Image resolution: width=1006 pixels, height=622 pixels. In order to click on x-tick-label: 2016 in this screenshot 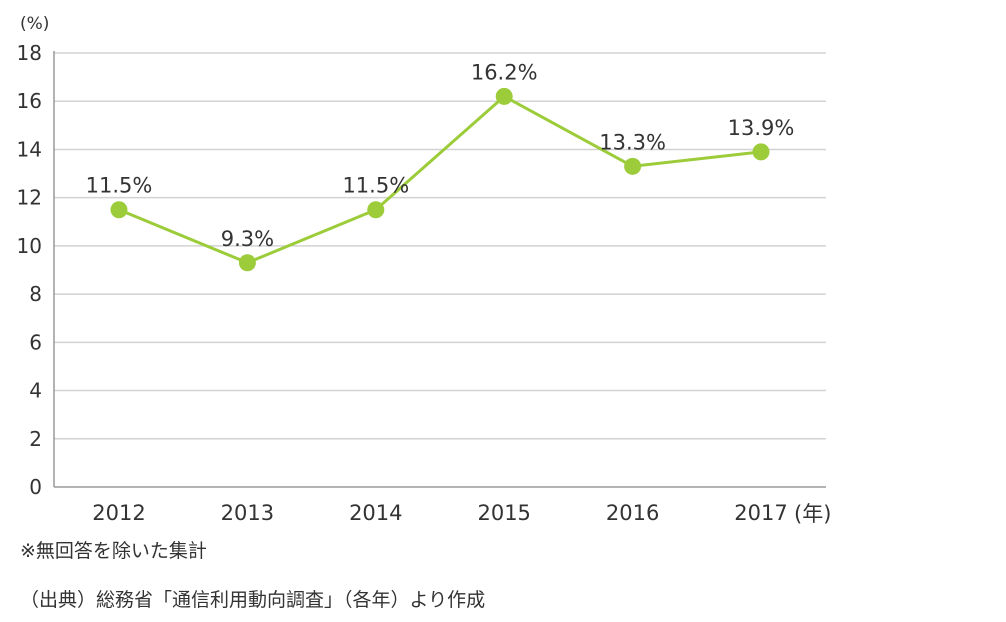, I will do `click(632, 513)`.